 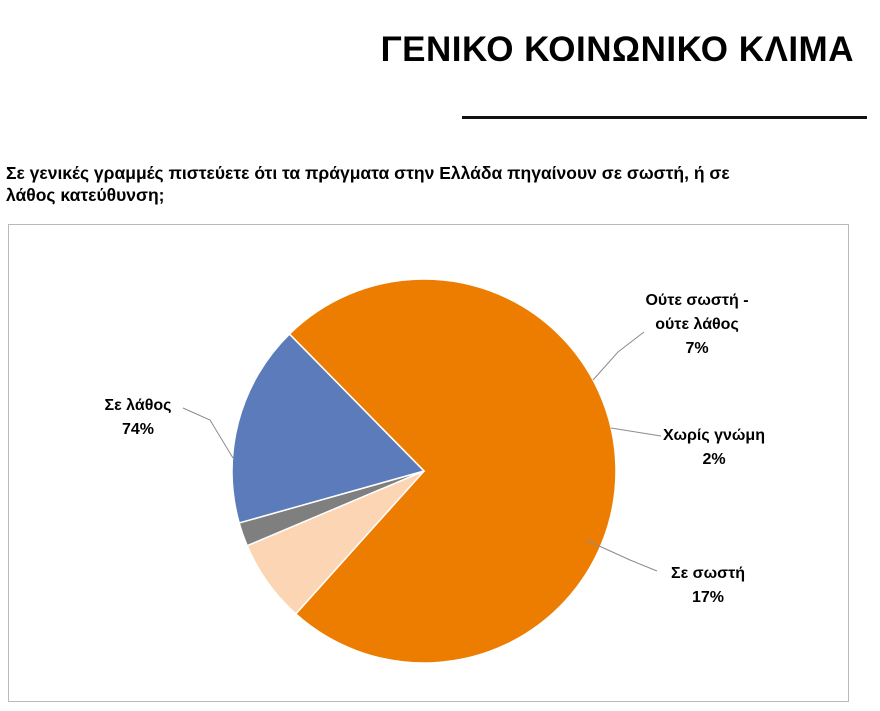 What do you see at coordinates (617, 49) in the screenshot?
I see `page-title: ΓΕΝΙΚΟ ΚΟΙΝΩΝΙΚΟ ΚΛΙΜΑ` at bounding box center [617, 49].